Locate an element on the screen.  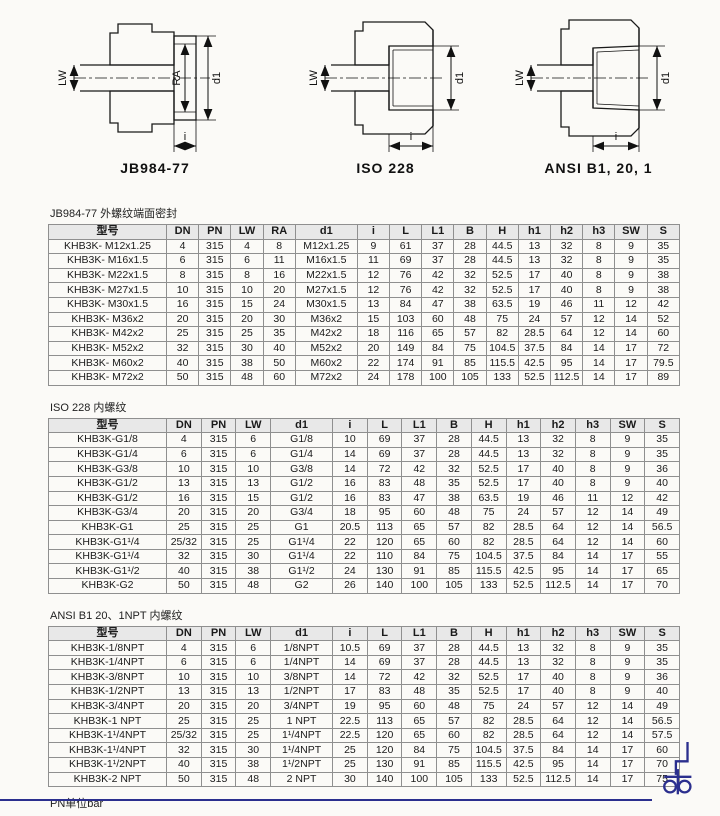
value-cell: 112.5 is located at coordinates (558, 779).